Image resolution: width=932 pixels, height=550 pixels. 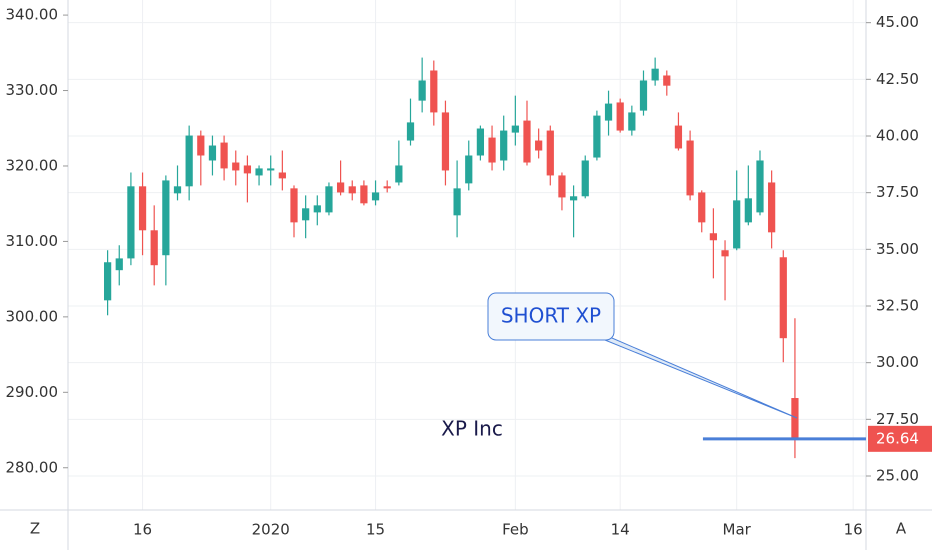 I want to click on auto-scale-button-label: A, so click(x=901, y=529).